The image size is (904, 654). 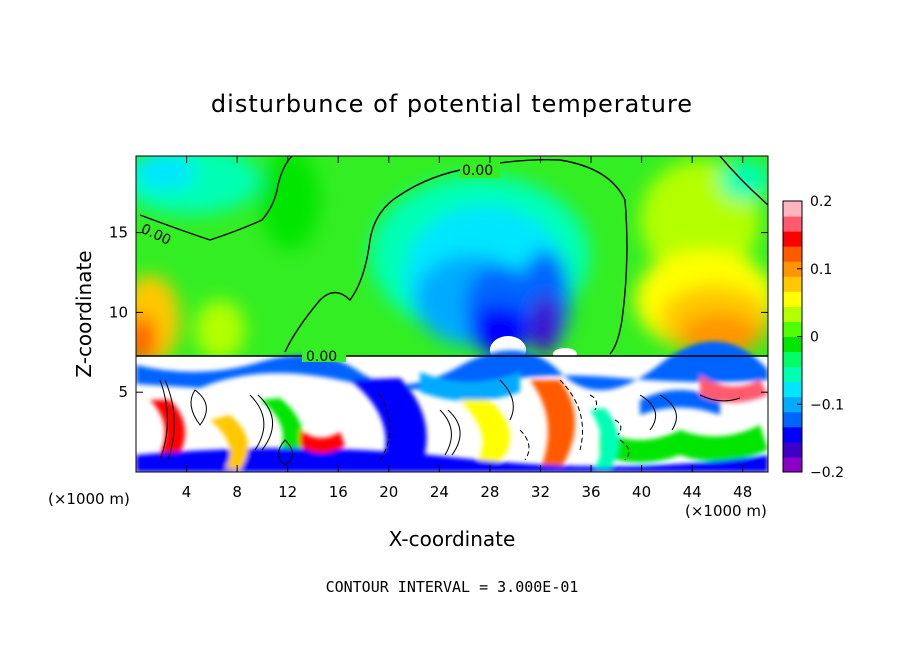 I want to click on colorbar-tick-label: 0, so click(x=814, y=338).